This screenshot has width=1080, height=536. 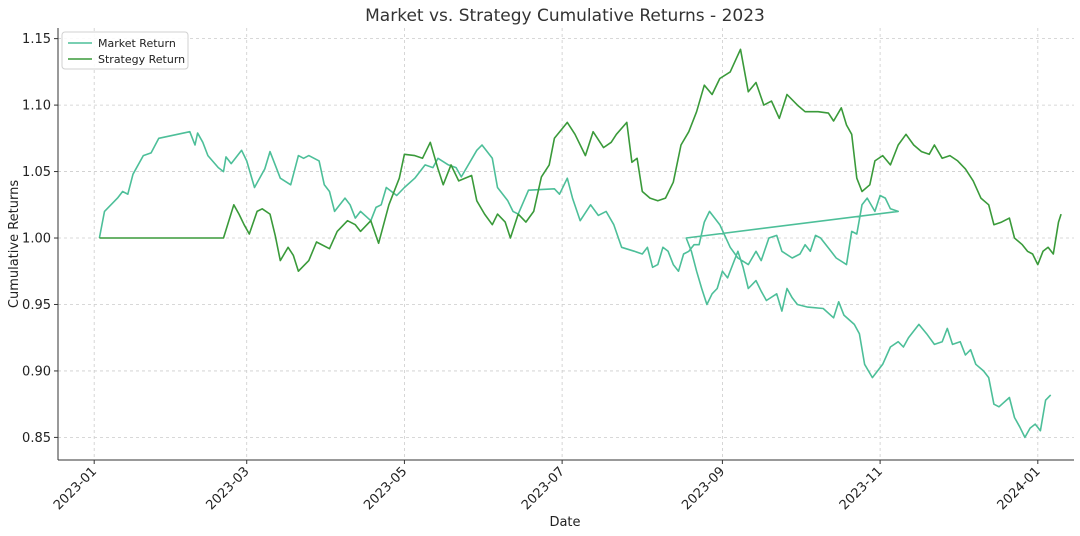 I want to click on legend-box, so click(x=125, y=50).